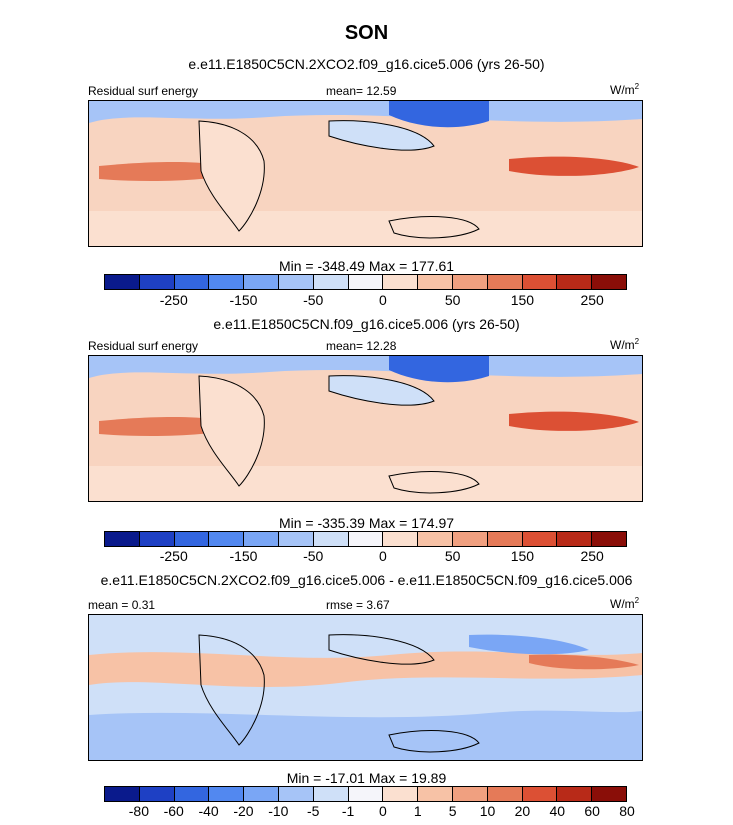  What do you see at coordinates (365, 428) in the screenshot?
I see `panel2-map-svg` at bounding box center [365, 428].